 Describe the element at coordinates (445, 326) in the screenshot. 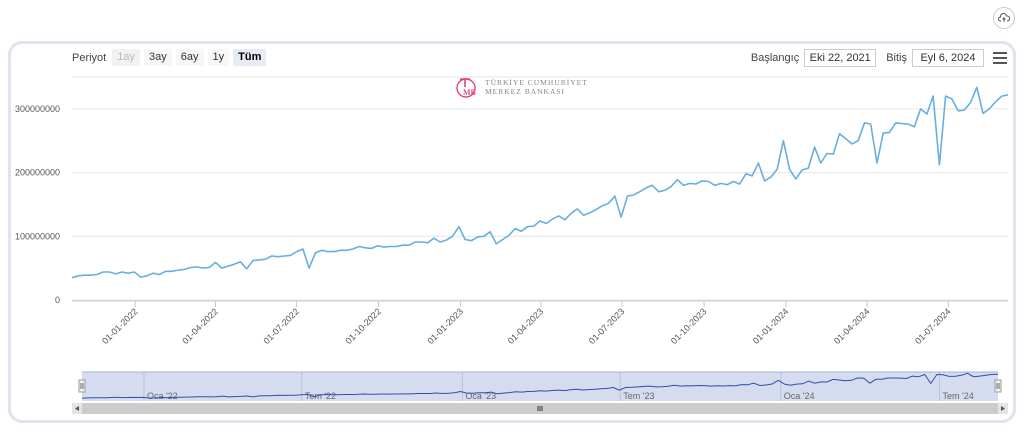

I see `x-tick-label: 01-01-2023` at that location.